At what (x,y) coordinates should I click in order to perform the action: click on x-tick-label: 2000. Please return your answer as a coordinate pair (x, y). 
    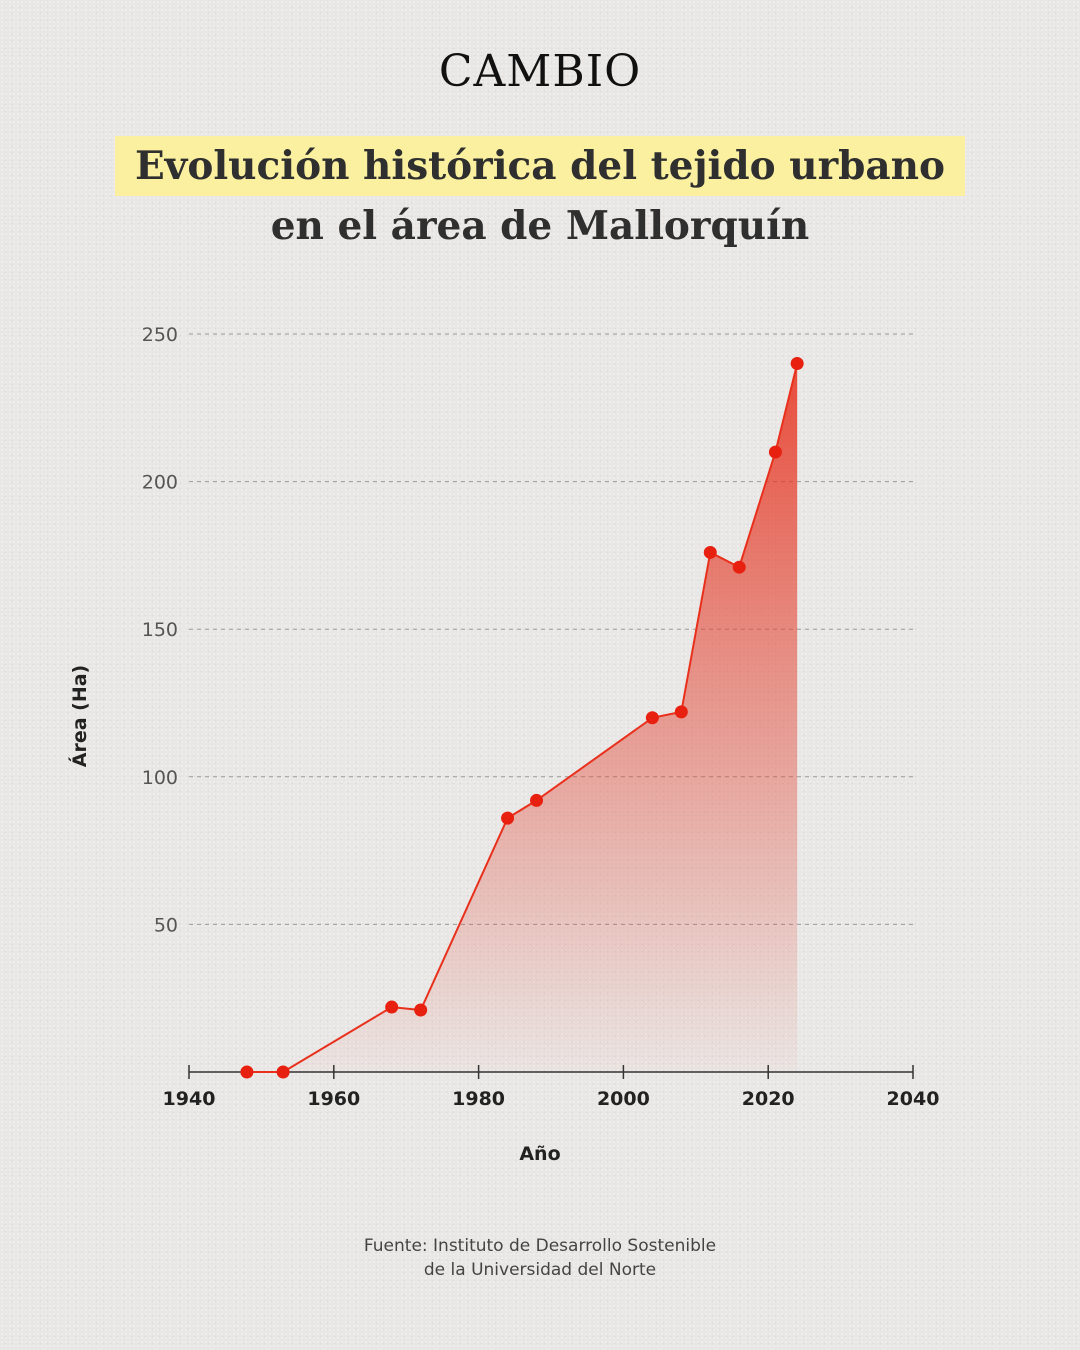
    Looking at the image, I should click on (623, 1099).